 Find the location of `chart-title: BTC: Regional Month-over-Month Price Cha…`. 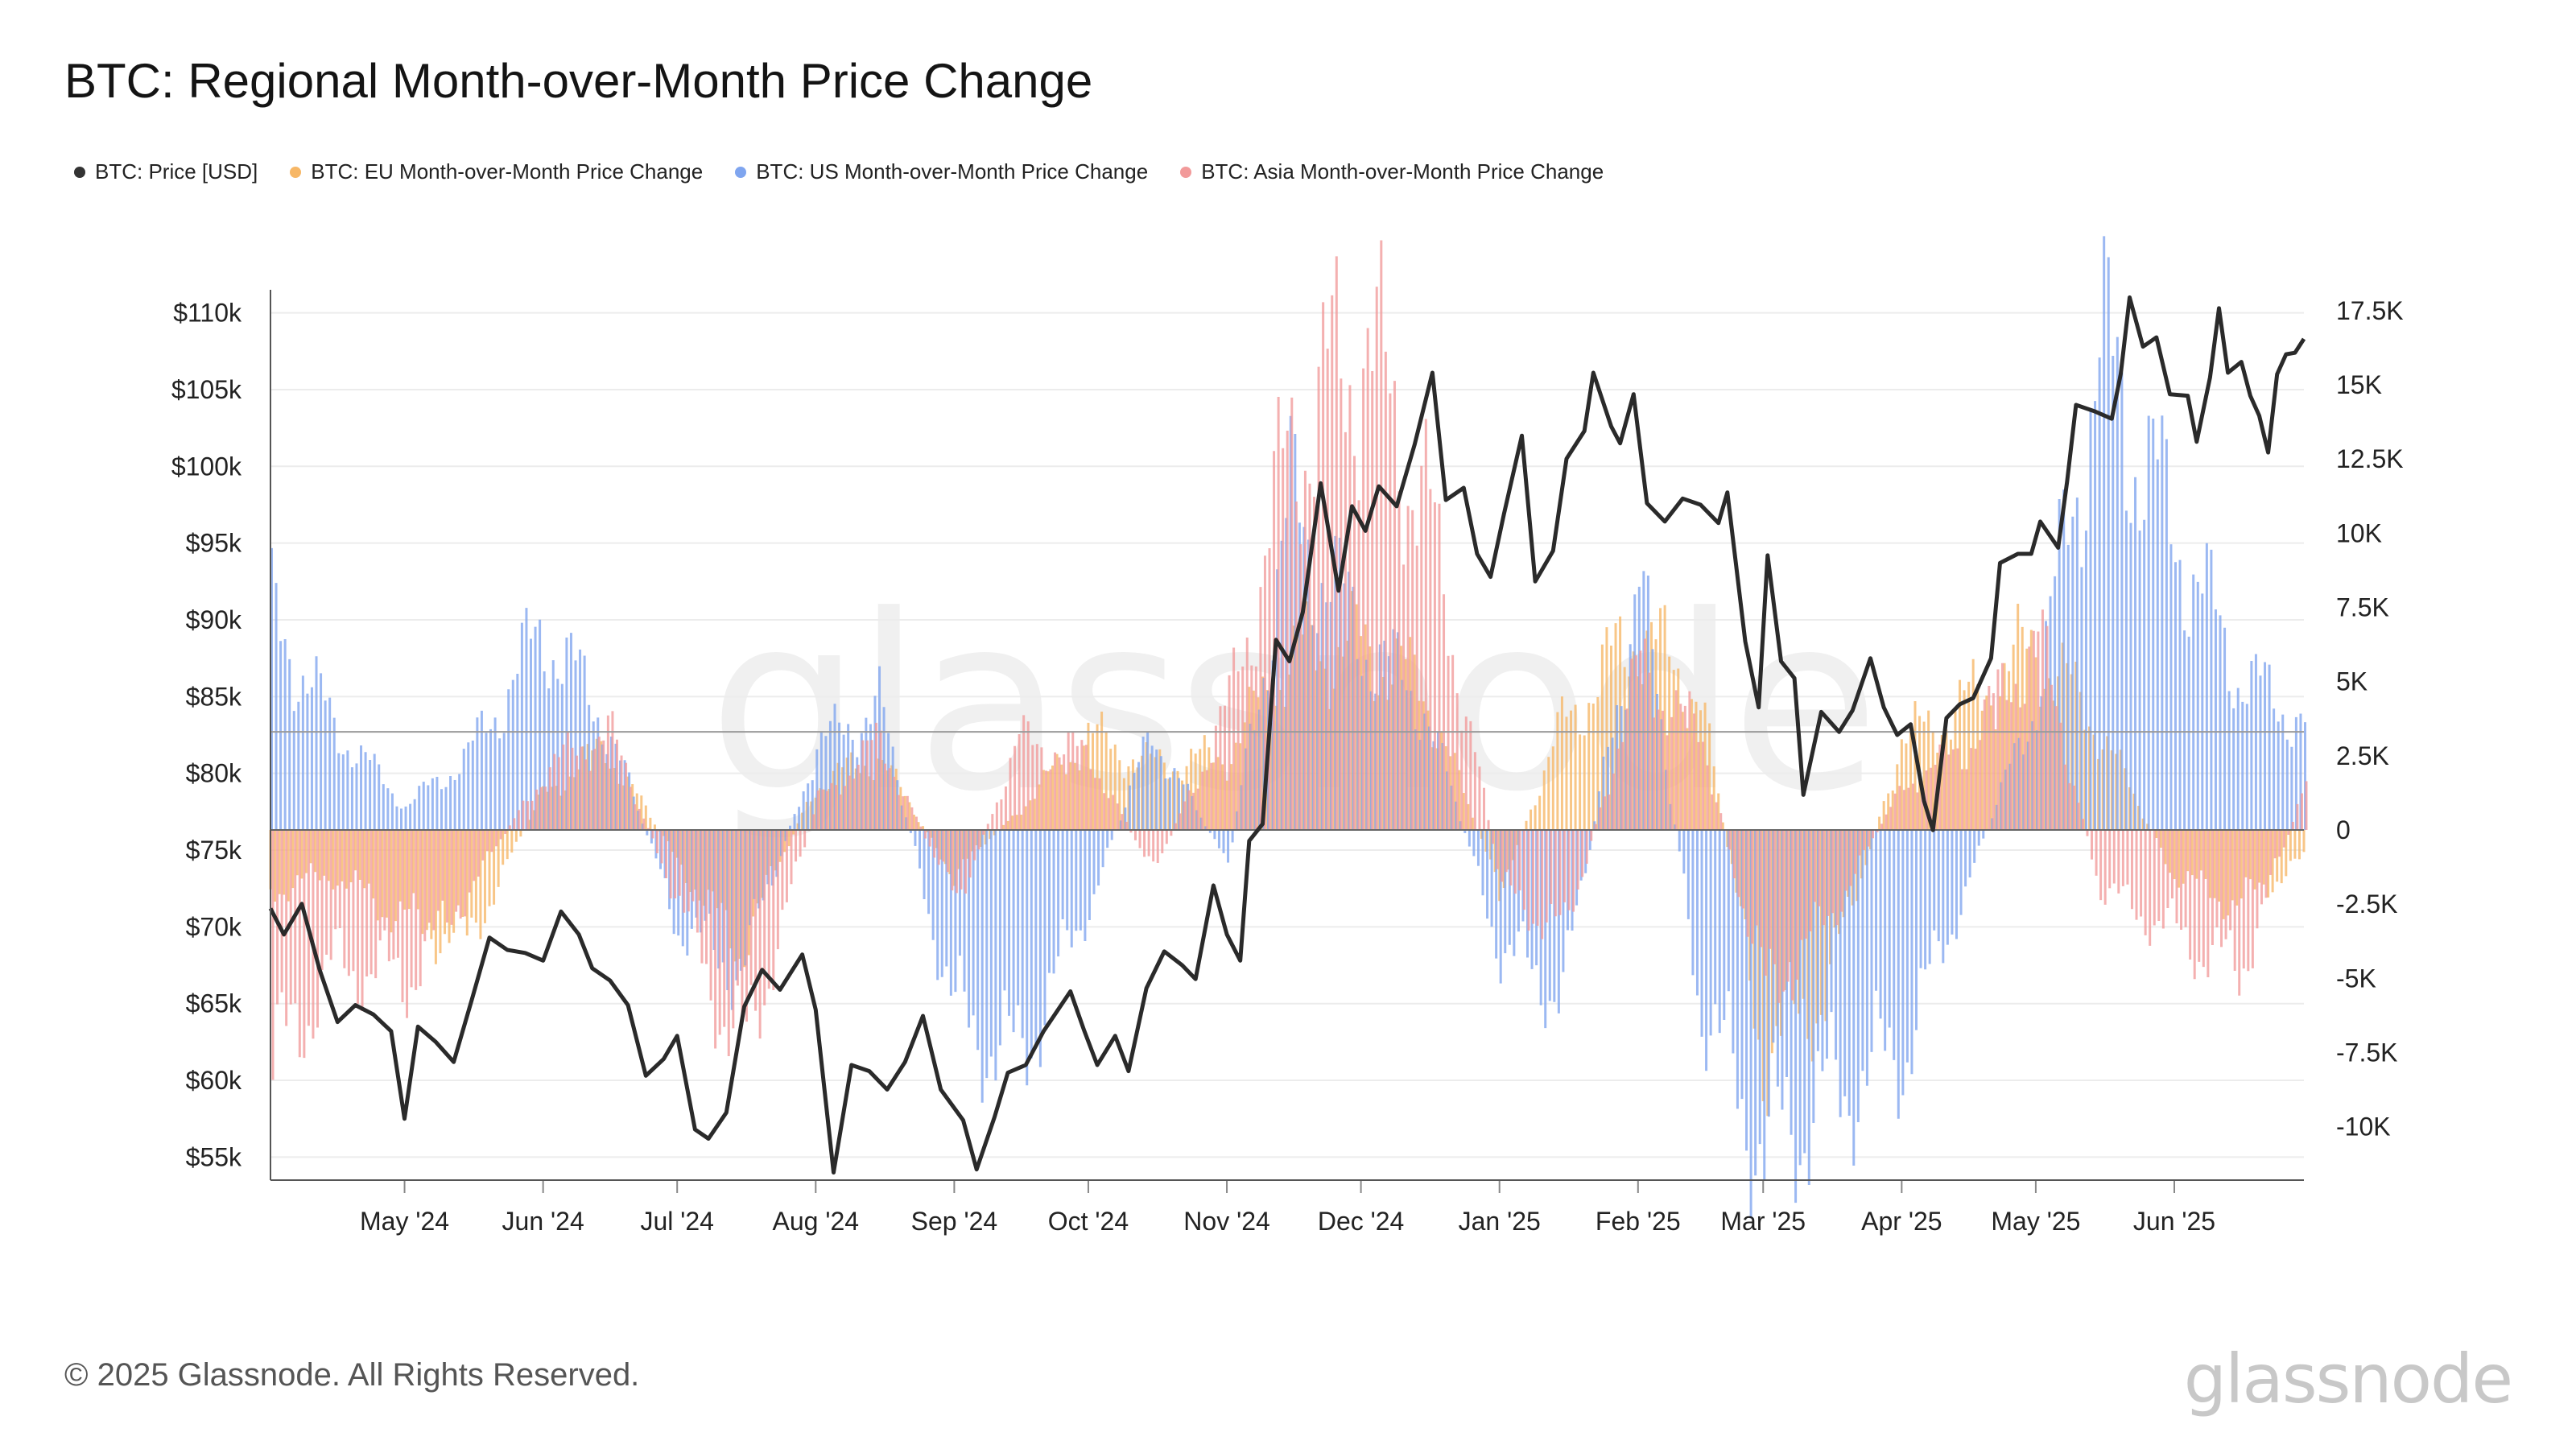

chart-title: BTC: Regional Month-over-Month Price Cha… is located at coordinates (578, 81).